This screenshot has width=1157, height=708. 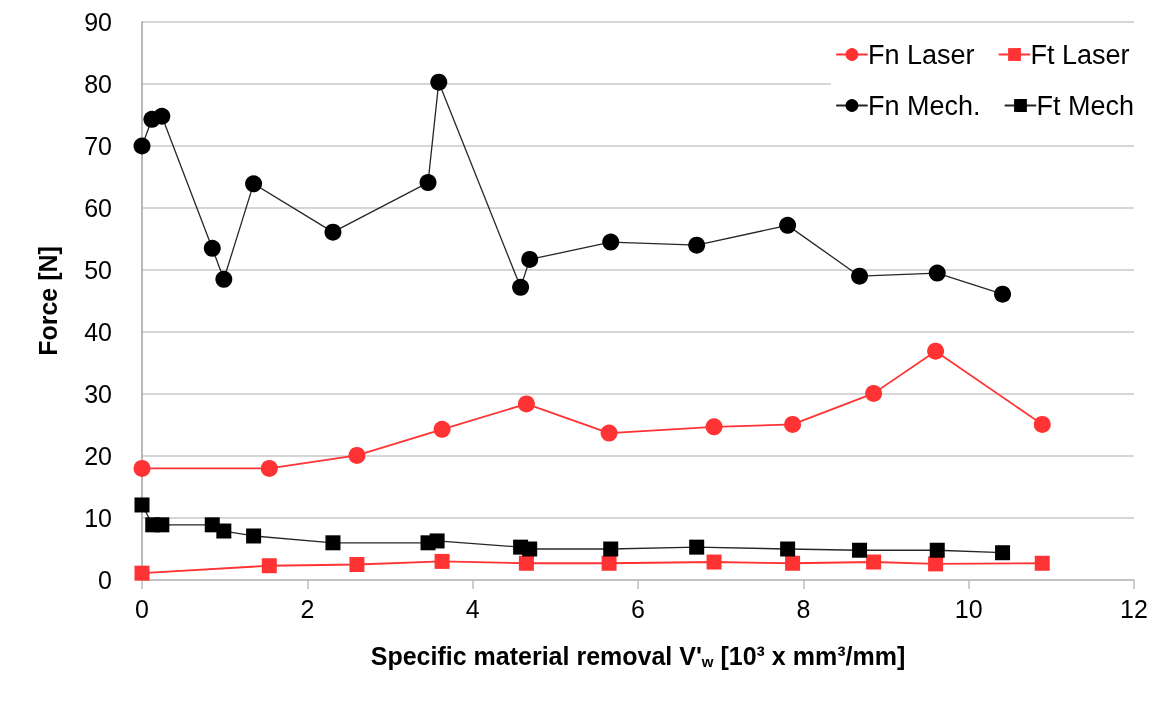 What do you see at coordinates (924, 105) in the screenshot?
I see `legend-label: Fn Mech.` at bounding box center [924, 105].